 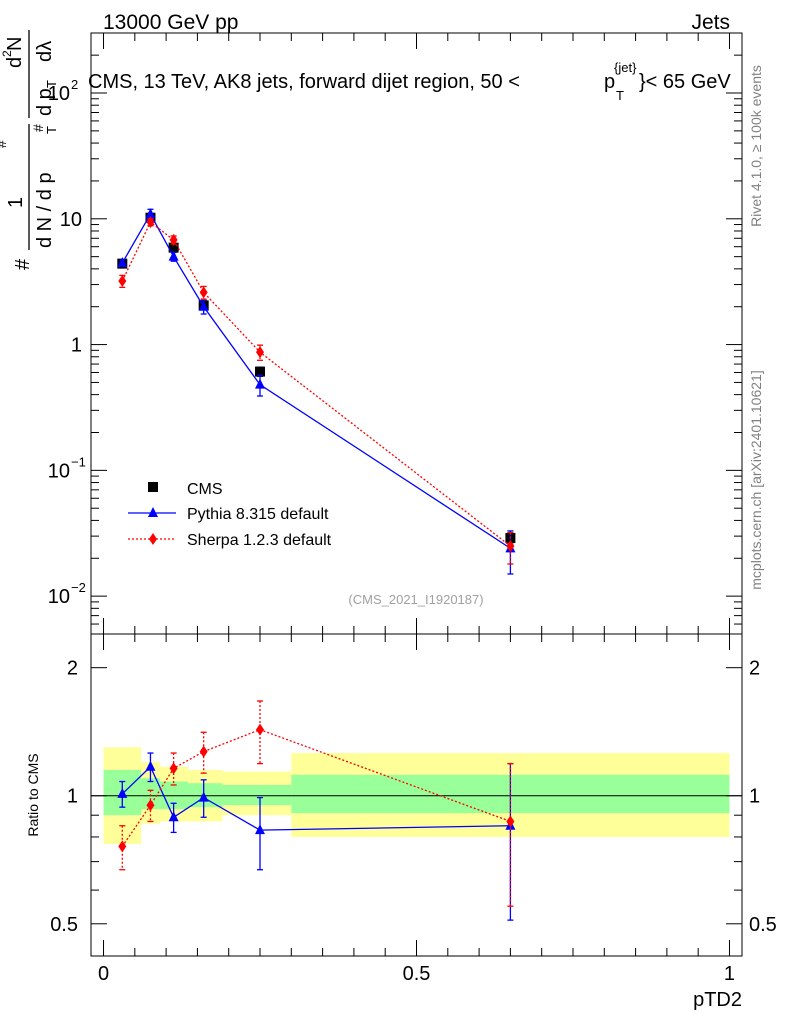 I want to click on ratio-y-tick-label: 0.5, so click(x=64, y=925).